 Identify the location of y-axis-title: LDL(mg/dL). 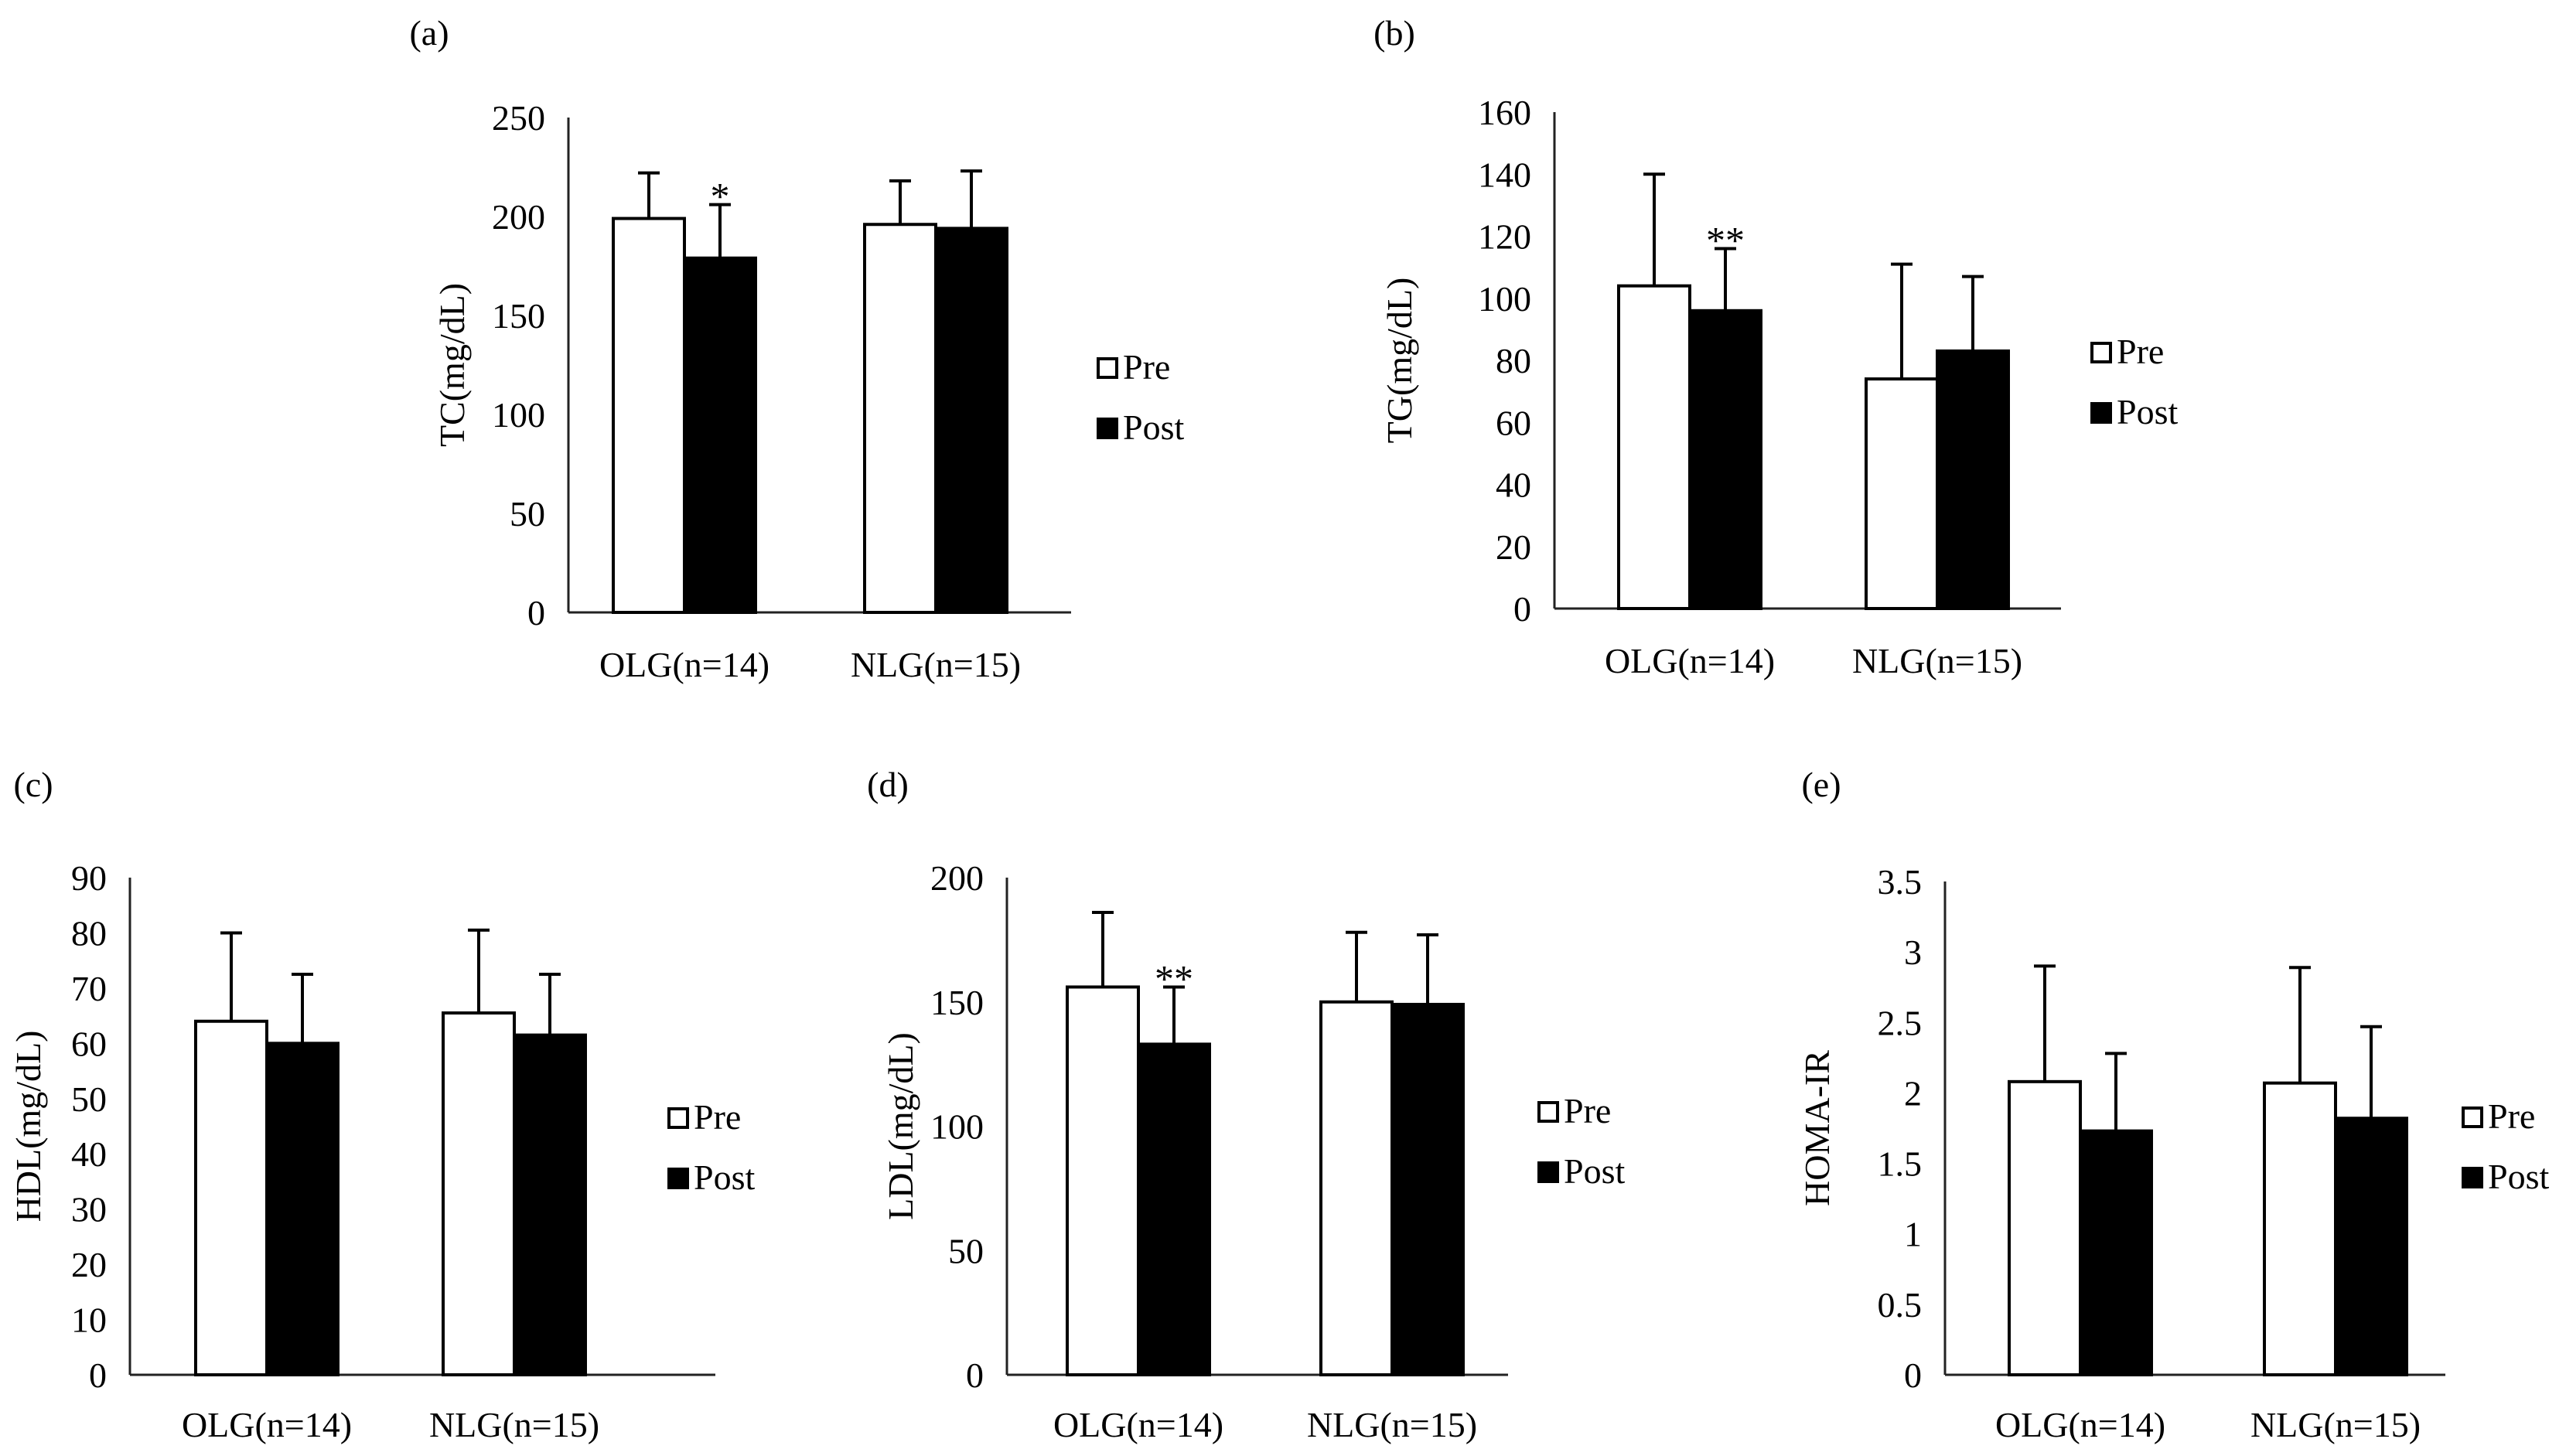
(900, 1126).